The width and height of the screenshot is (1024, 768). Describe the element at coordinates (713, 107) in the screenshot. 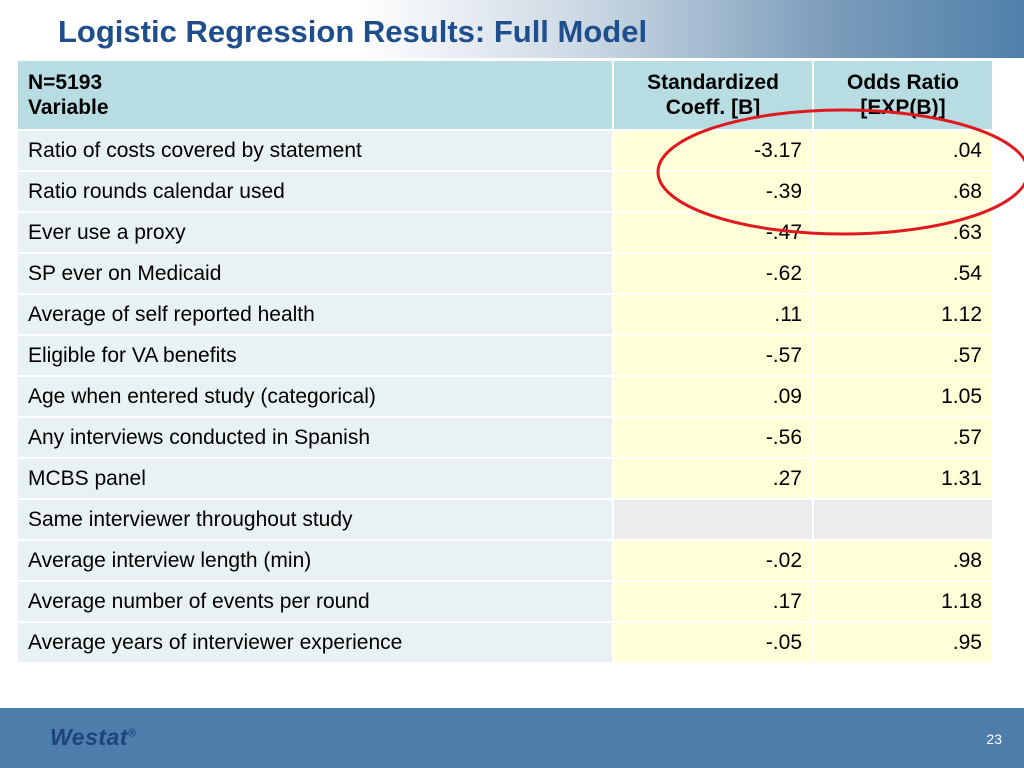

I see `coef-header-line2: Coeff. [B]` at that location.